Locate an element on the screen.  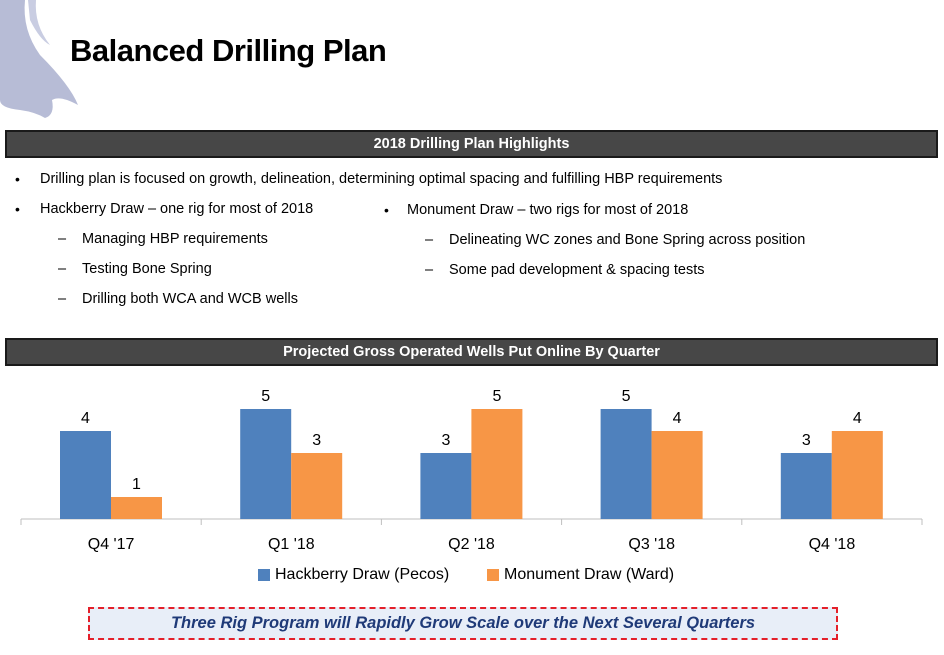
x-tick-label: Q2 '18 is located at coordinates (471, 544).